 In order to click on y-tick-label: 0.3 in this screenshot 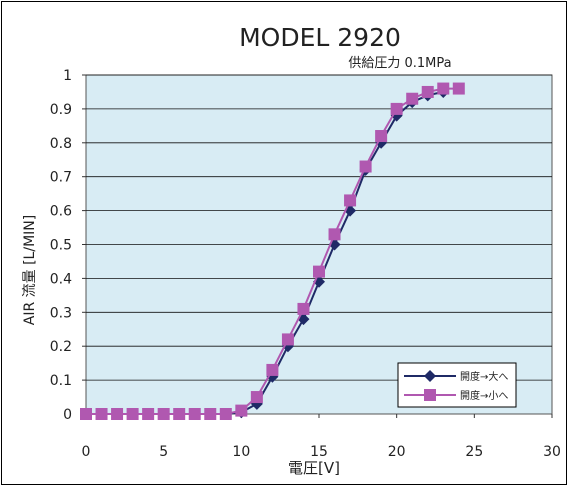, I will do `click(61, 313)`.